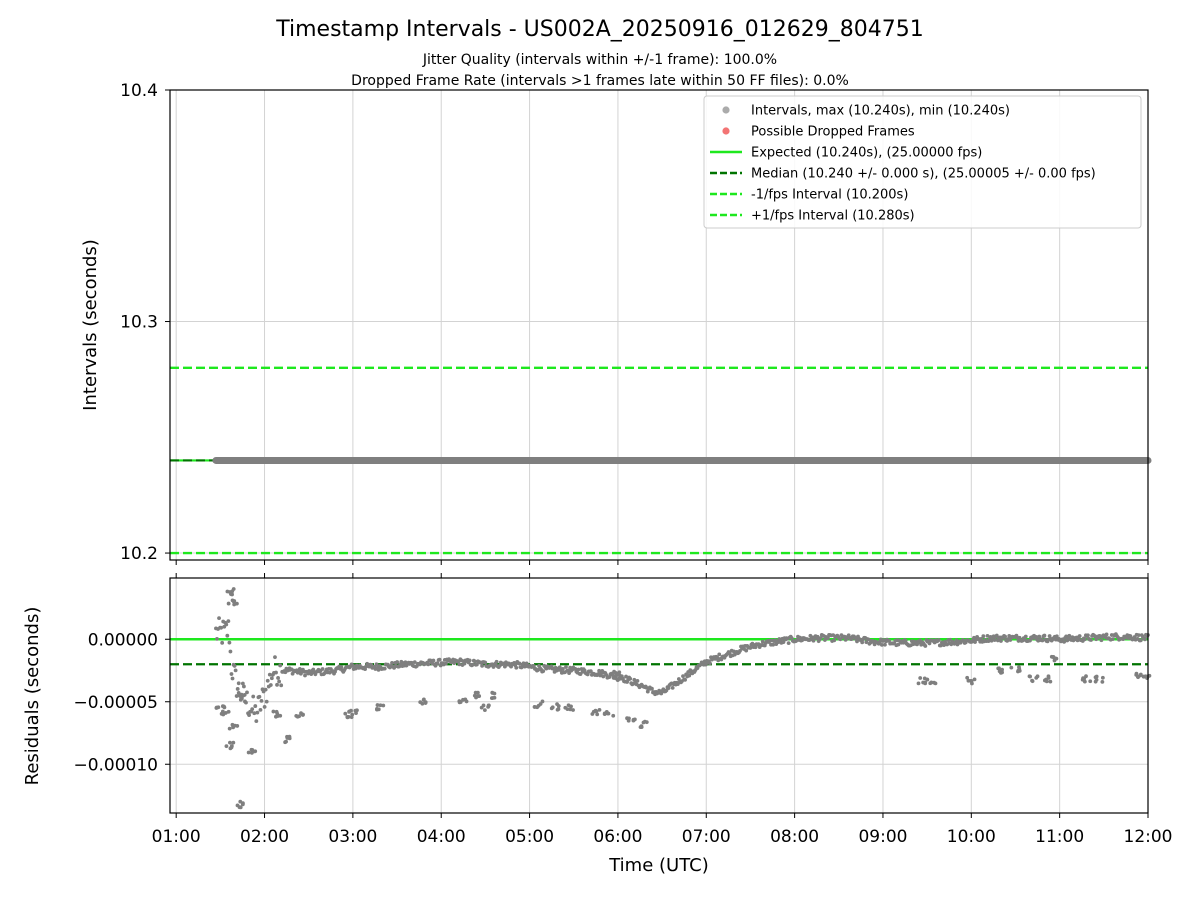 The height and width of the screenshot is (900, 1200). What do you see at coordinates (139, 554) in the screenshot?
I see `top-y-tick-label-10.2: 10.2` at bounding box center [139, 554].